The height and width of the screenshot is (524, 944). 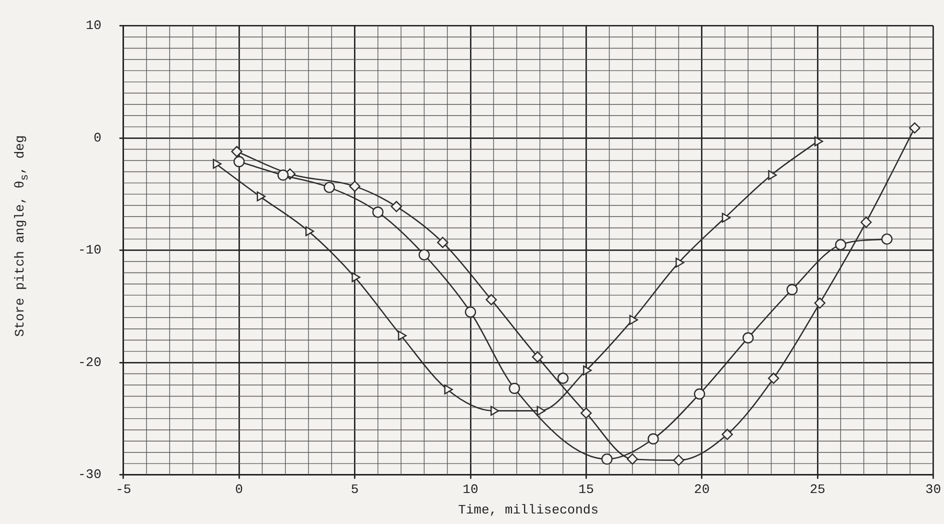 What do you see at coordinates (239, 490) in the screenshot?
I see `x-tick-label: 0` at bounding box center [239, 490].